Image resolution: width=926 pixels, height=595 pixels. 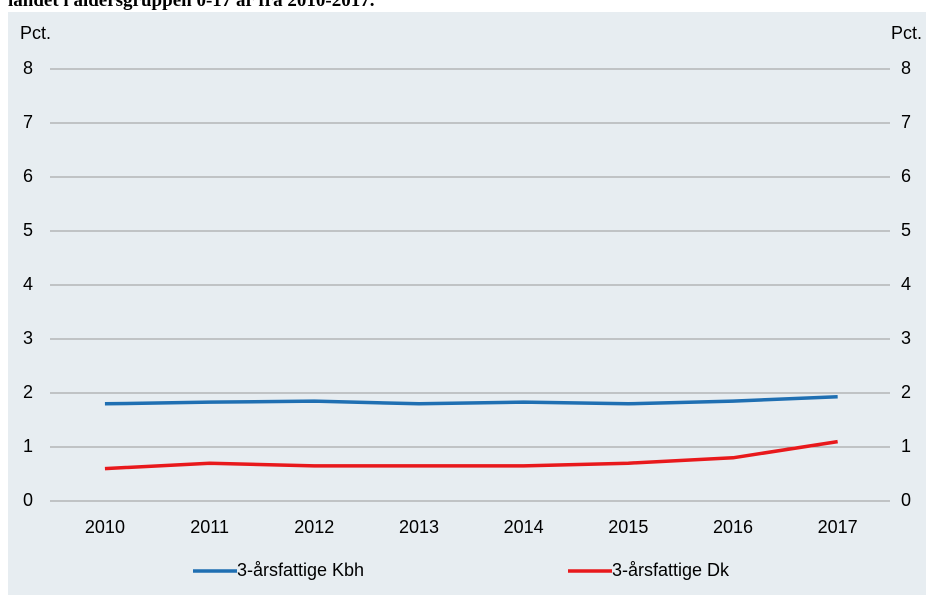 What do you see at coordinates (906, 338) in the screenshot?
I see `y2-tick-label: 3` at bounding box center [906, 338].